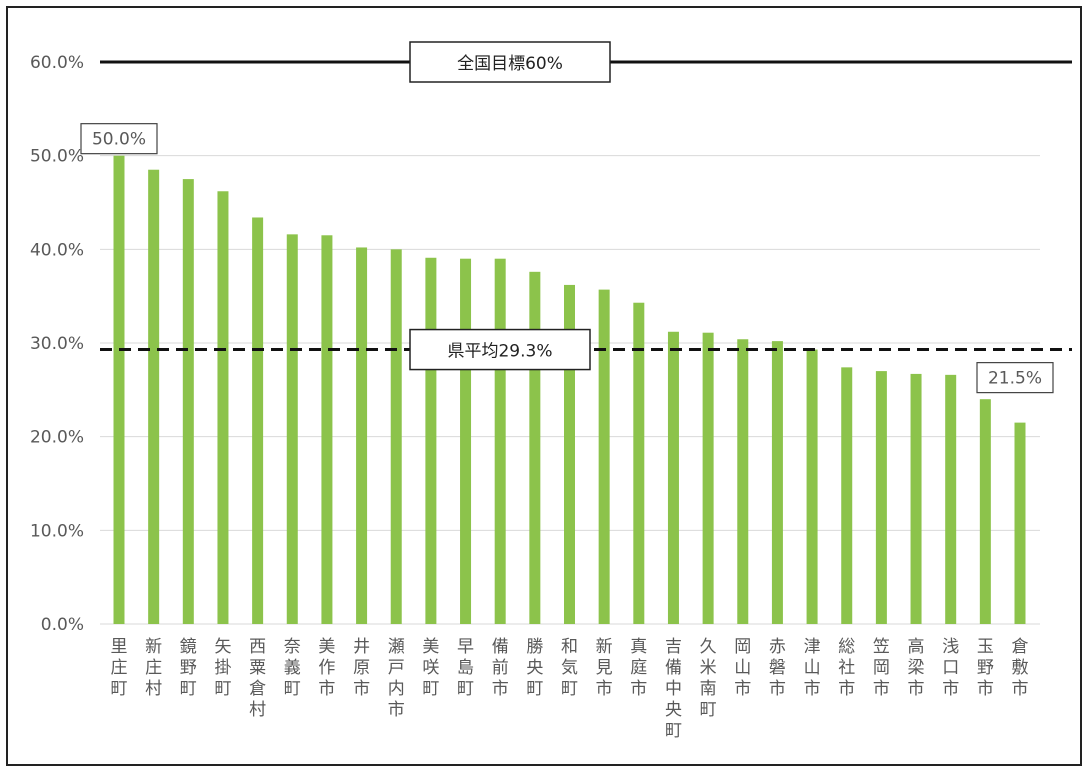 This screenshot has height=766, width=1091. What do you see at coordinates (812, 668) in the screenshot?
I see `category-label: 津山市` at bounding box center [812, 668].